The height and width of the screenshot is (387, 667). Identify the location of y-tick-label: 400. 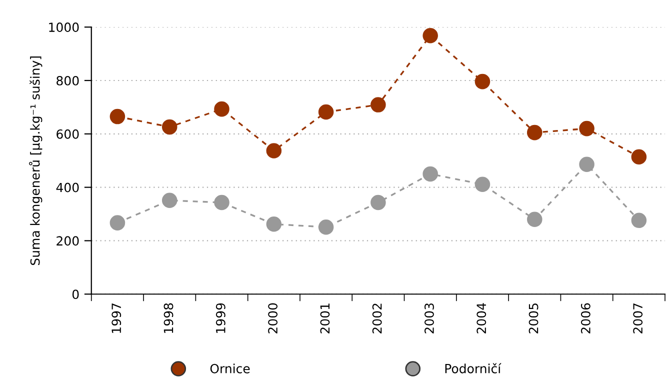
(67, 187).